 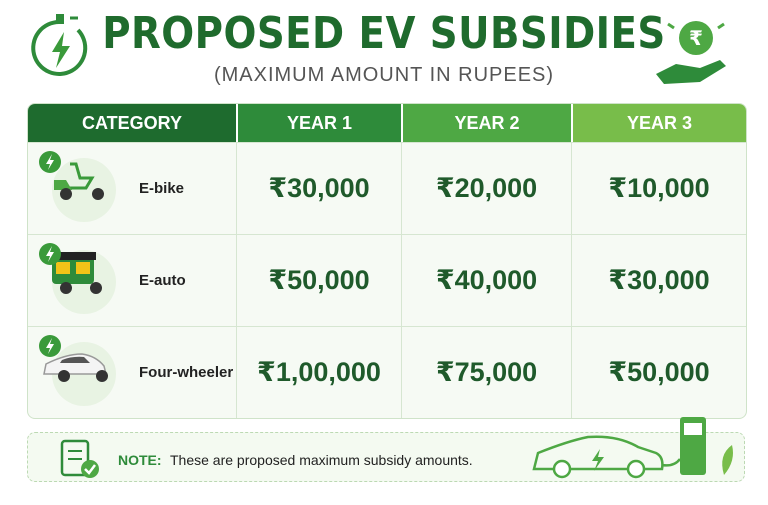 I want to click on subsidy-amount: ₹75,000, so click(x=486, y=372).